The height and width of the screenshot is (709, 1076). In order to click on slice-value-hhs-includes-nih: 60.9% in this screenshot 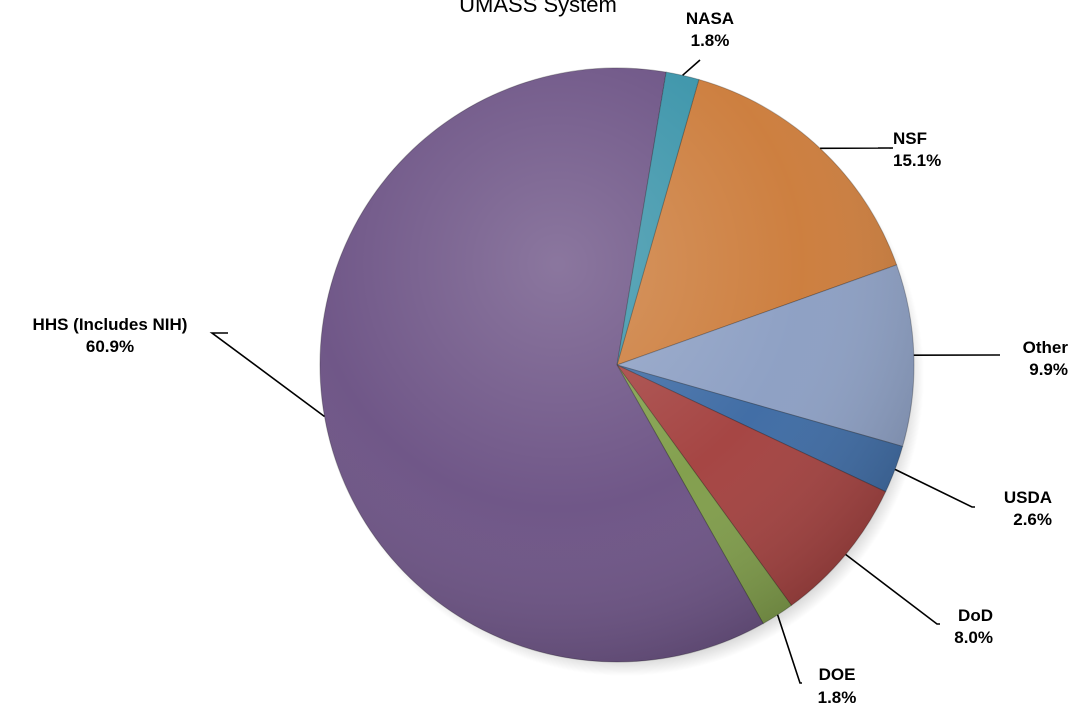, I will do `click(110, 346)`.